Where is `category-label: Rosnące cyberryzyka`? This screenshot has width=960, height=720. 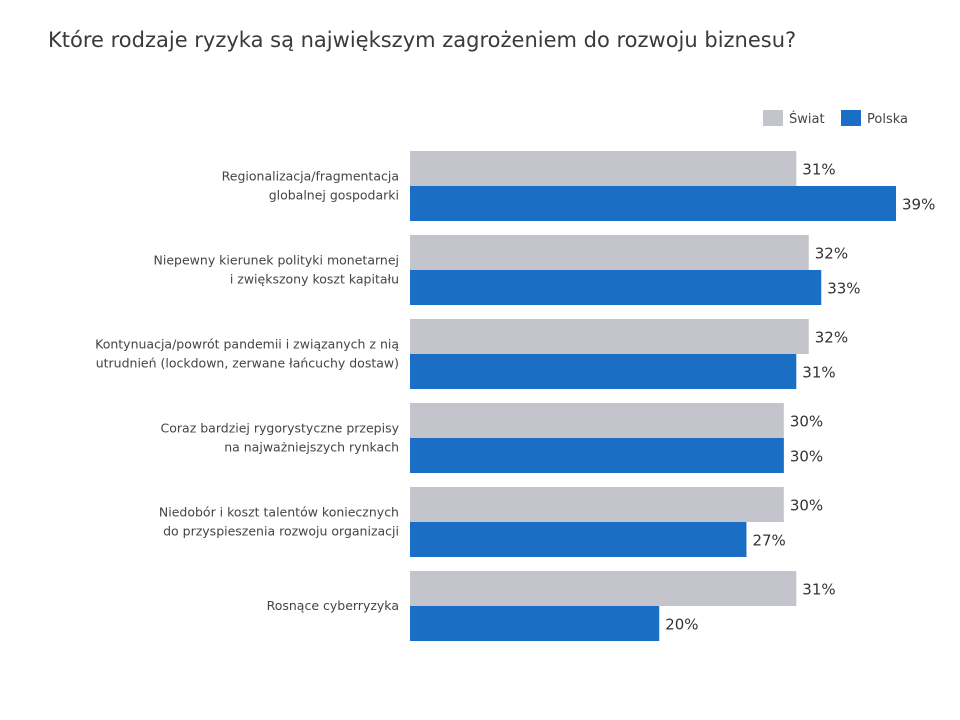 category-label: Rosnące cyberryzyka is located at coordinates (333, 605).